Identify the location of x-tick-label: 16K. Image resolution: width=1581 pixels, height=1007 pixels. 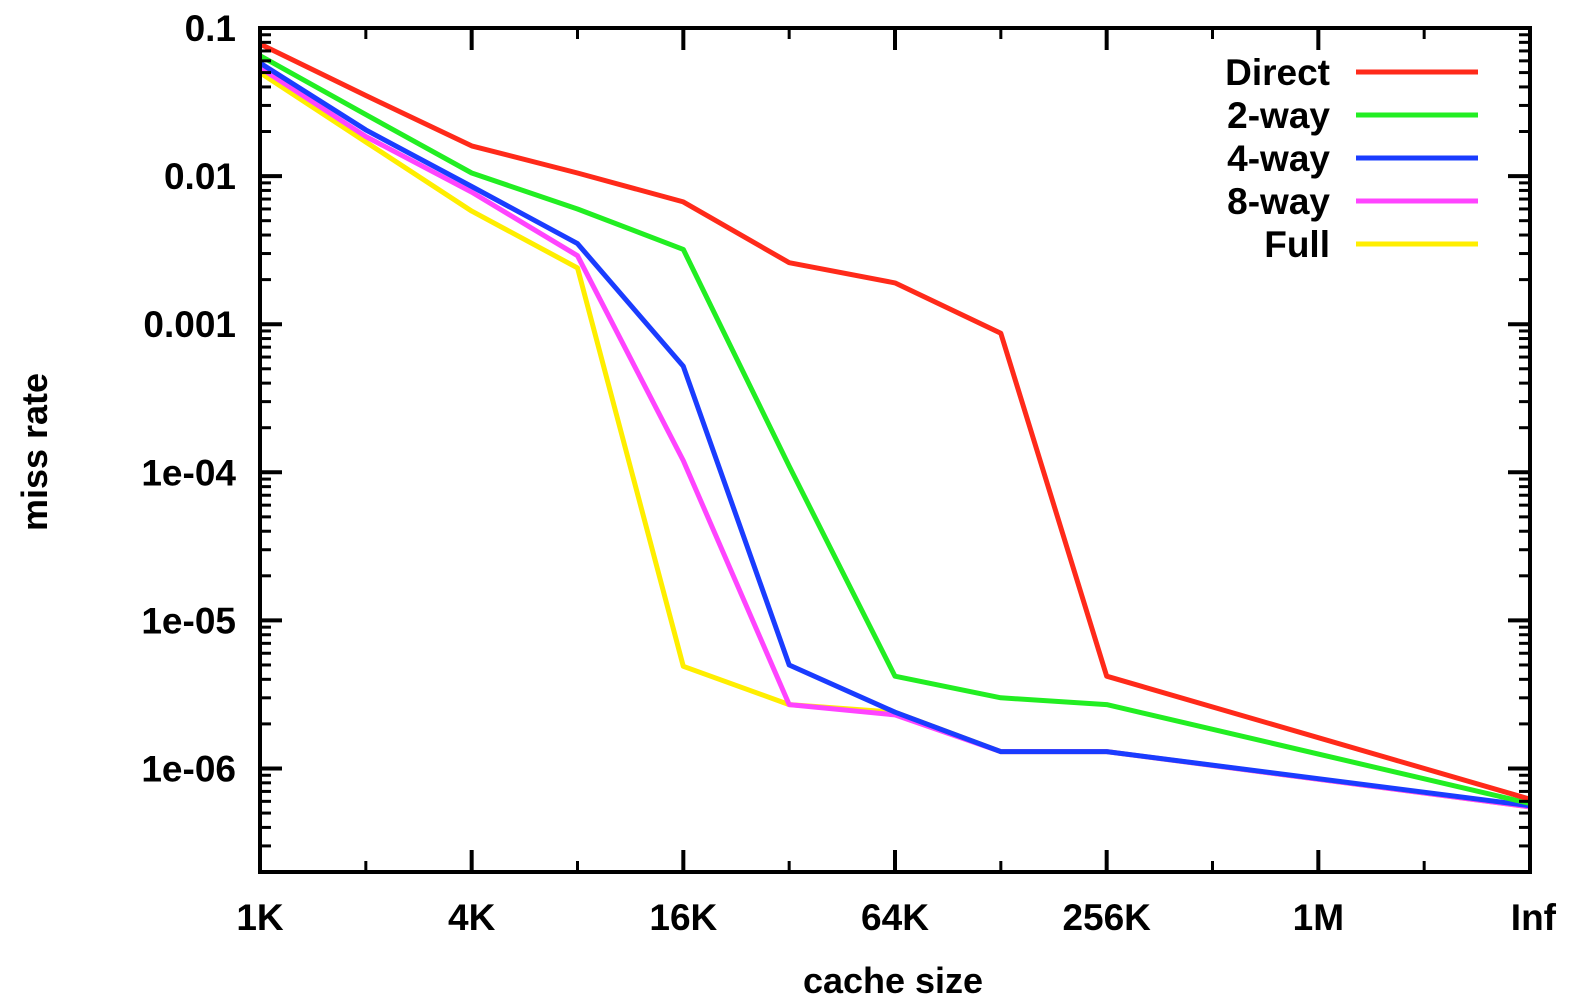
(683, 917).